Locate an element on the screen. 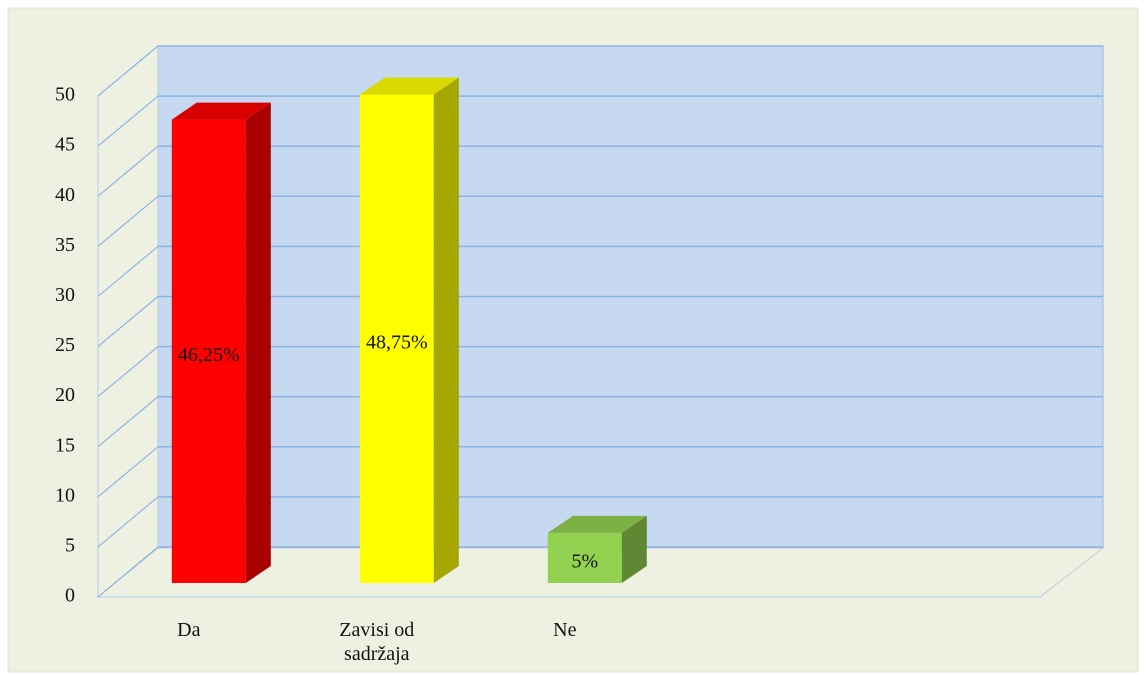 Image resolution: width=1146 pixels, height=675 pixels. x-tick-label: Da is located at coordinates (189, 630).